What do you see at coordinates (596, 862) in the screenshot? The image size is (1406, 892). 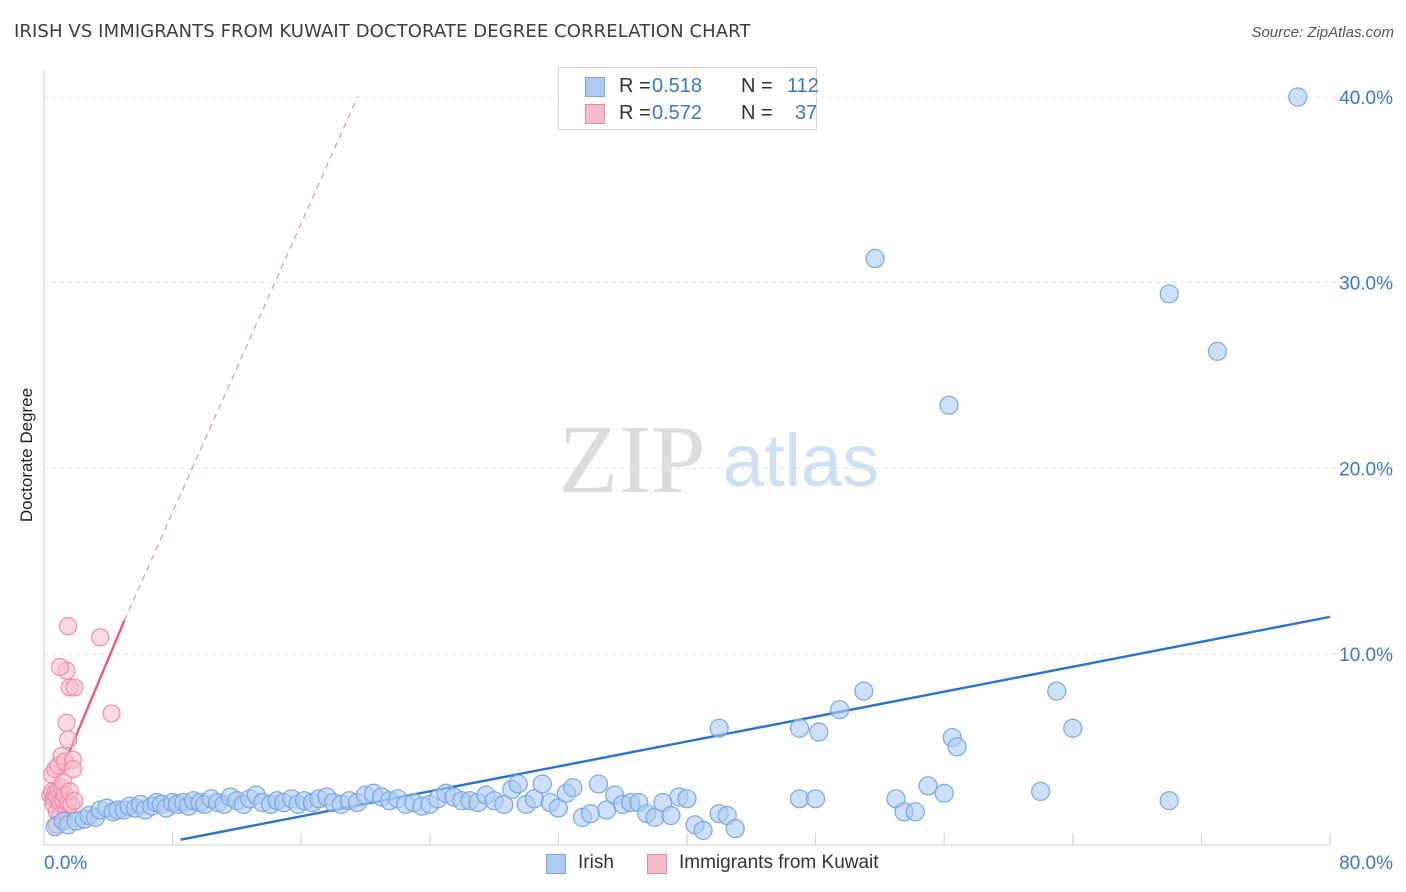 I see `bottom-legend-label-irish: Irish` at bounding box center [596, 862].